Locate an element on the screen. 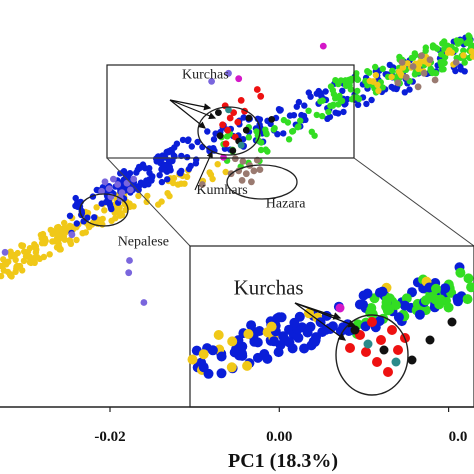 Image resolution: width=474 pixels, height=474 pixels. kurchas-arrow is located at coordinates (193, 109).